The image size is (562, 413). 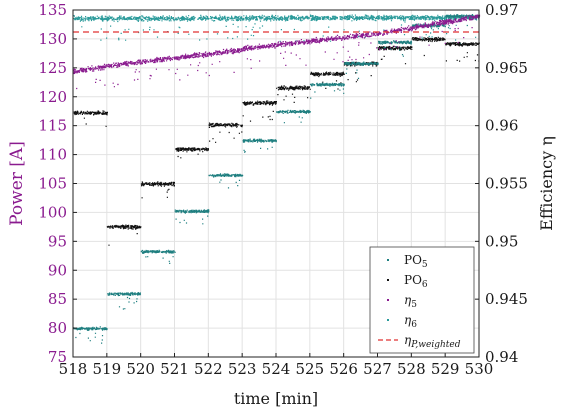 I want to click on right-y-tick-label: 0.95, so click(x=501, y=241).